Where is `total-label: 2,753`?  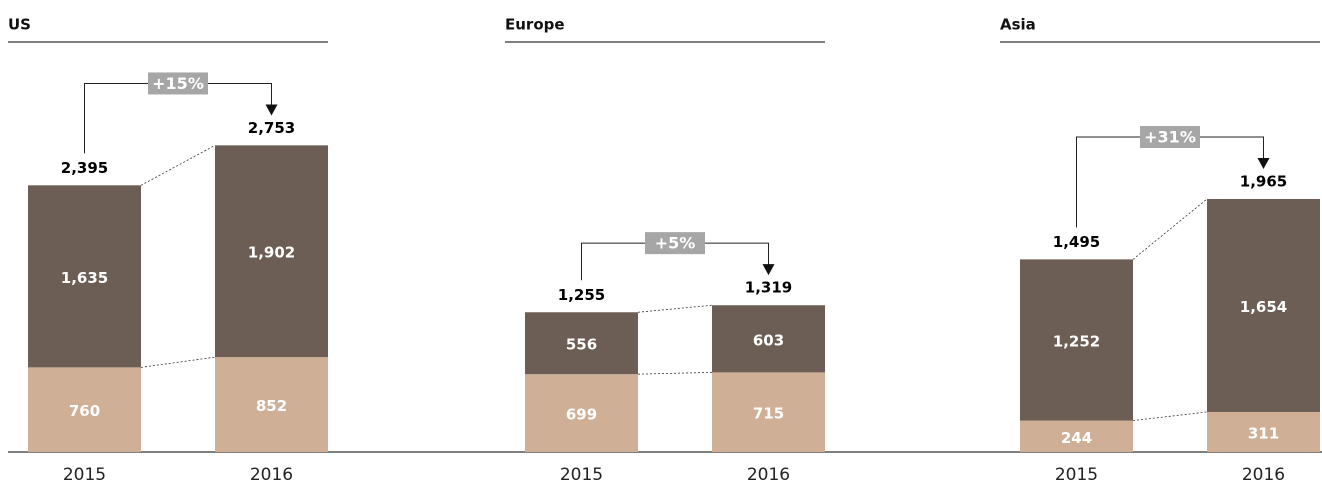 total-label: 2,753 is located at coordinates (271, 128).